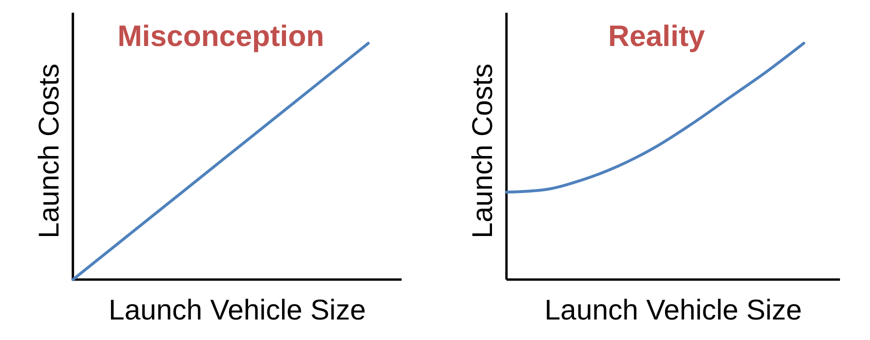 The image size is (870, 340). Describe the element at coordinates (220, 37) in the screenshot. I see `chart-title: Misconception` at that location.